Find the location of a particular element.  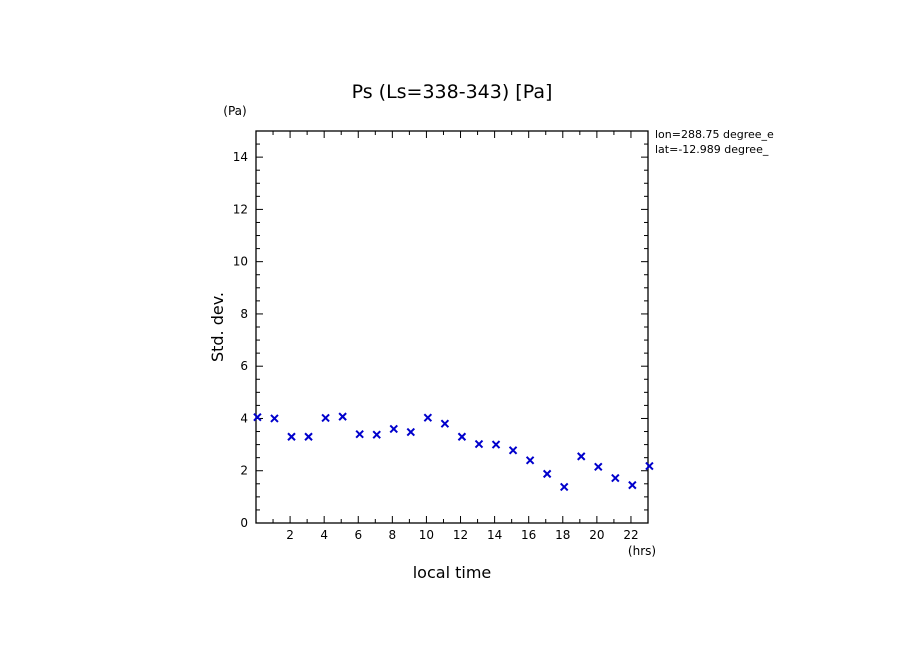

y-tick-label: 8 is located at coordinates (244, 314).